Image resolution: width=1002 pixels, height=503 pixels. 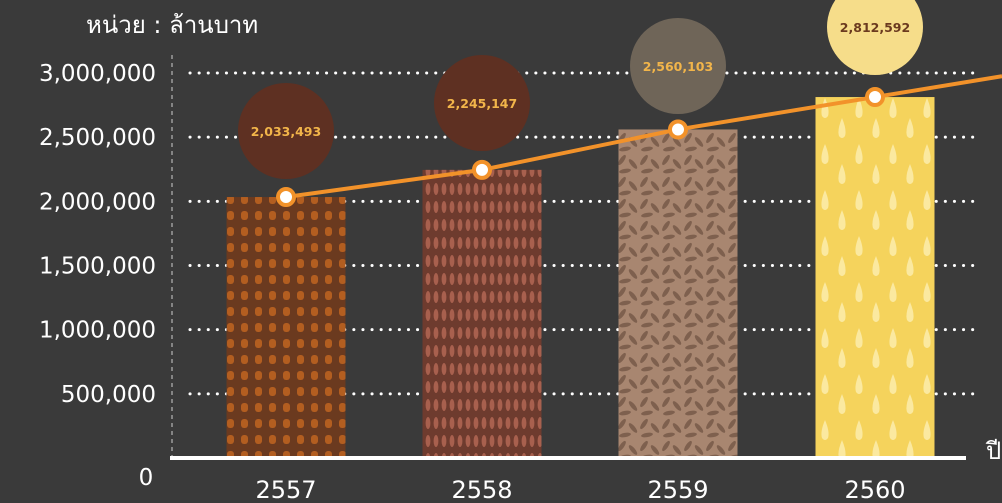 I want to click on y-tick-label: 0, so click(x=146, y=478).